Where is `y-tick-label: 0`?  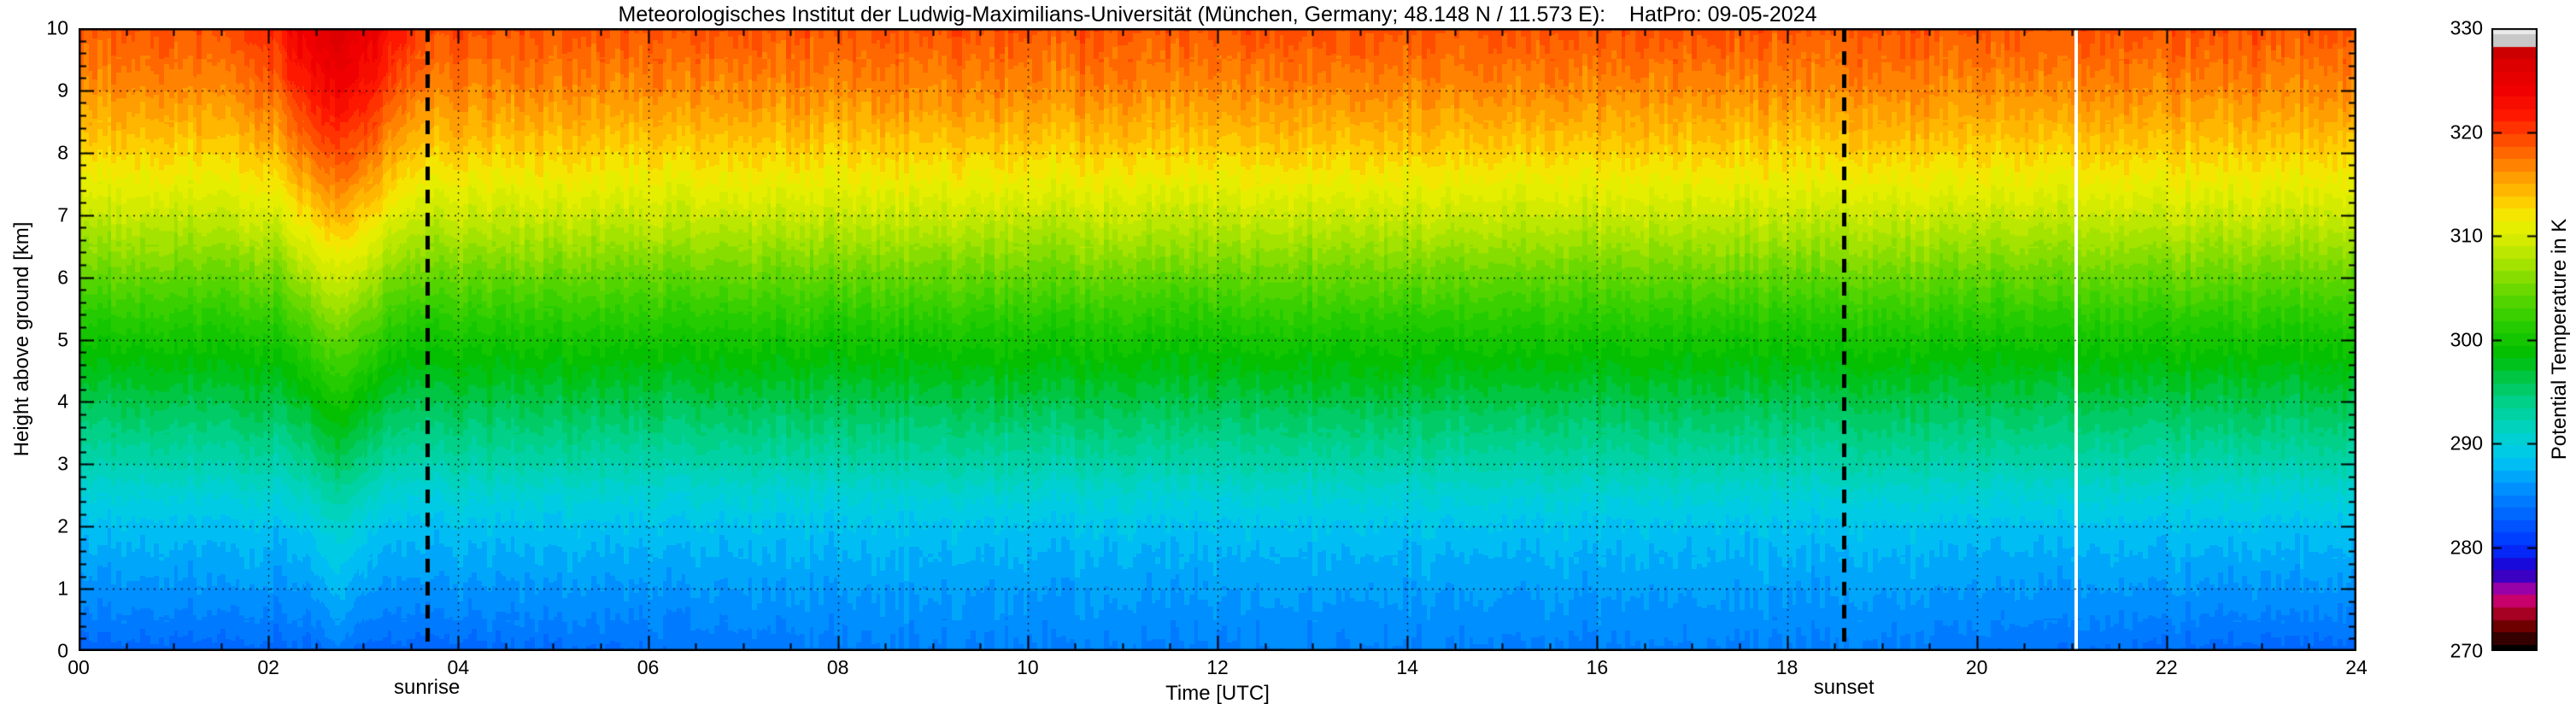 y-tick-label: 0 is located at coordinates (62, 650).